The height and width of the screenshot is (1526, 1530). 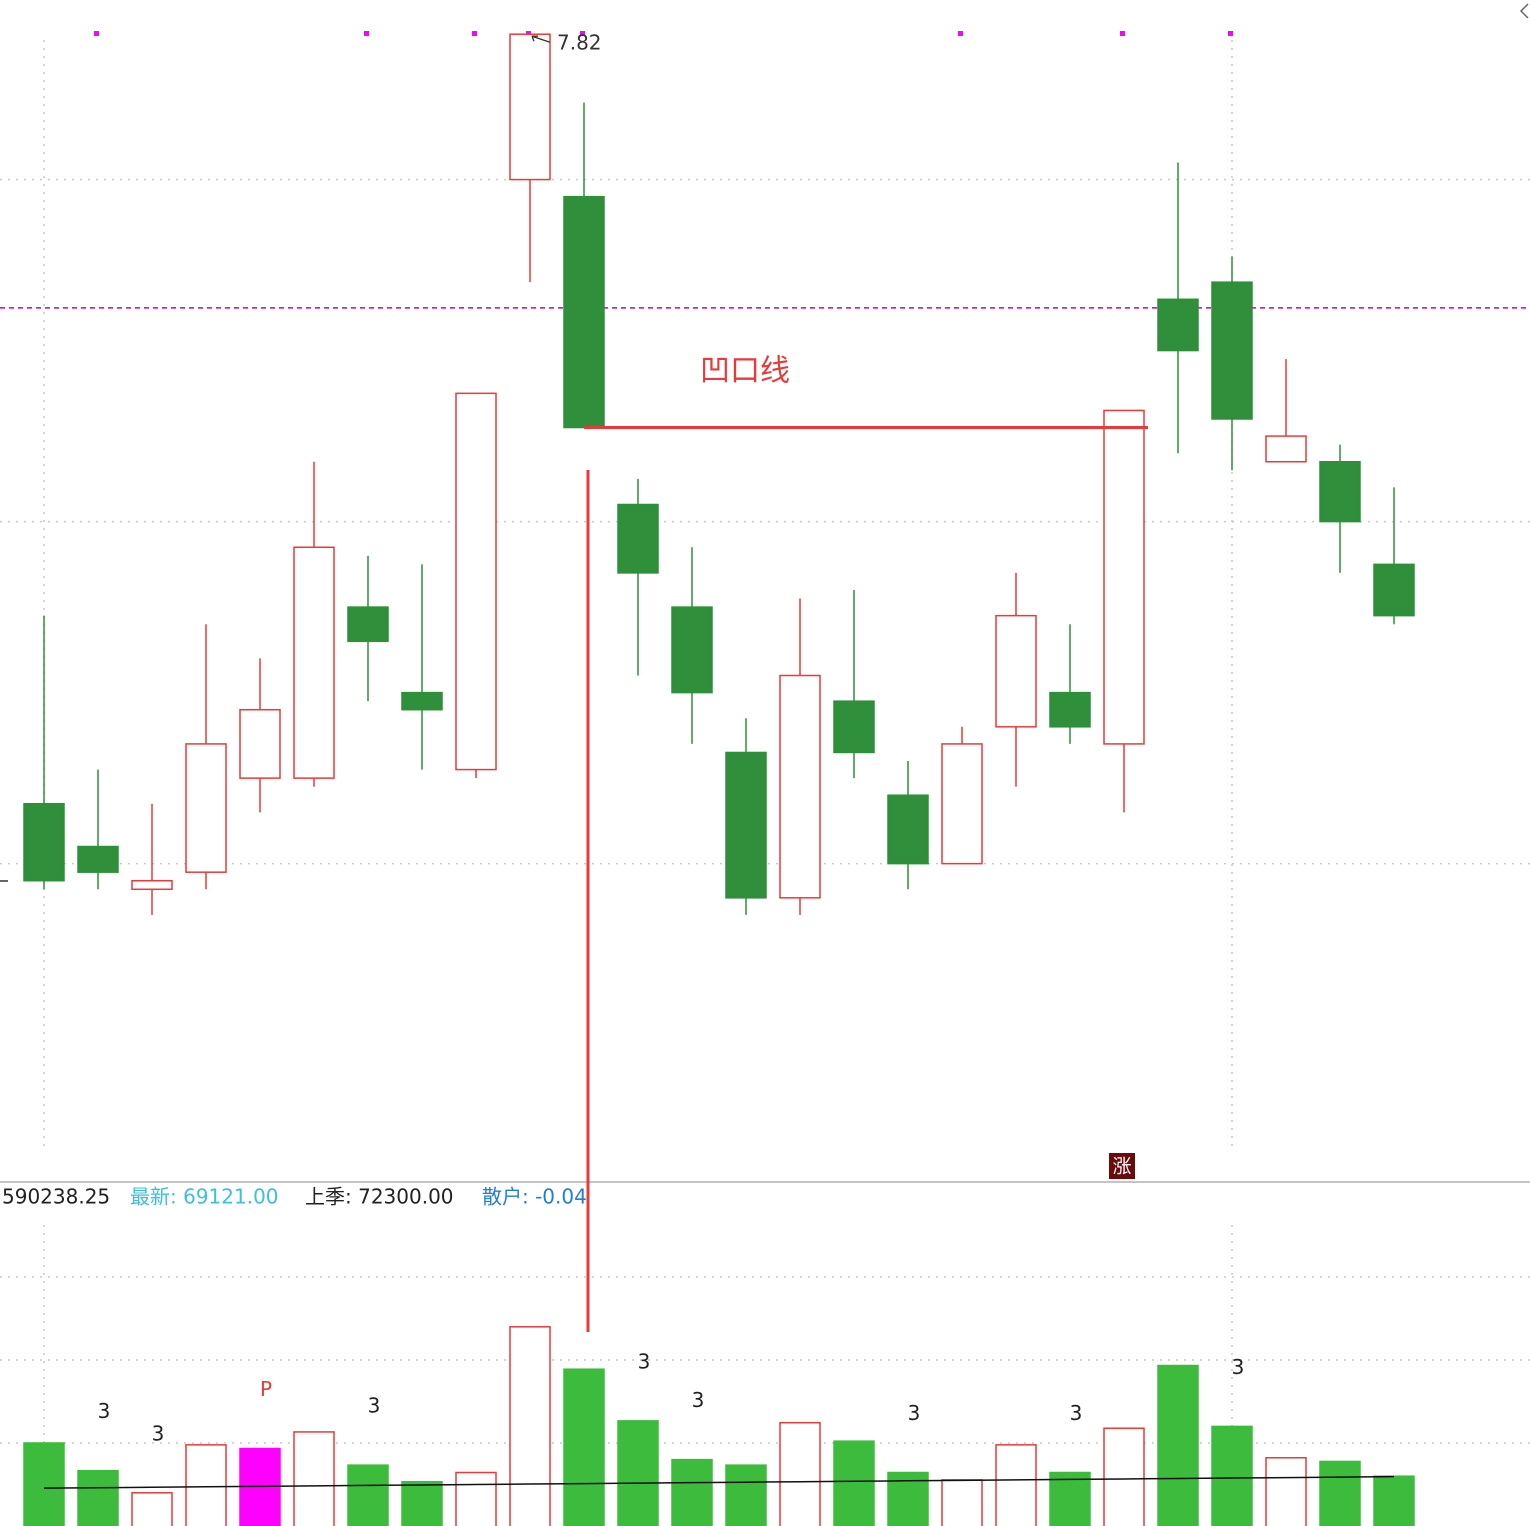 What do you see at coordinates (579, 43) in the screenshot?
I see `high-label: 7.82` at bounding box center [579, 43].